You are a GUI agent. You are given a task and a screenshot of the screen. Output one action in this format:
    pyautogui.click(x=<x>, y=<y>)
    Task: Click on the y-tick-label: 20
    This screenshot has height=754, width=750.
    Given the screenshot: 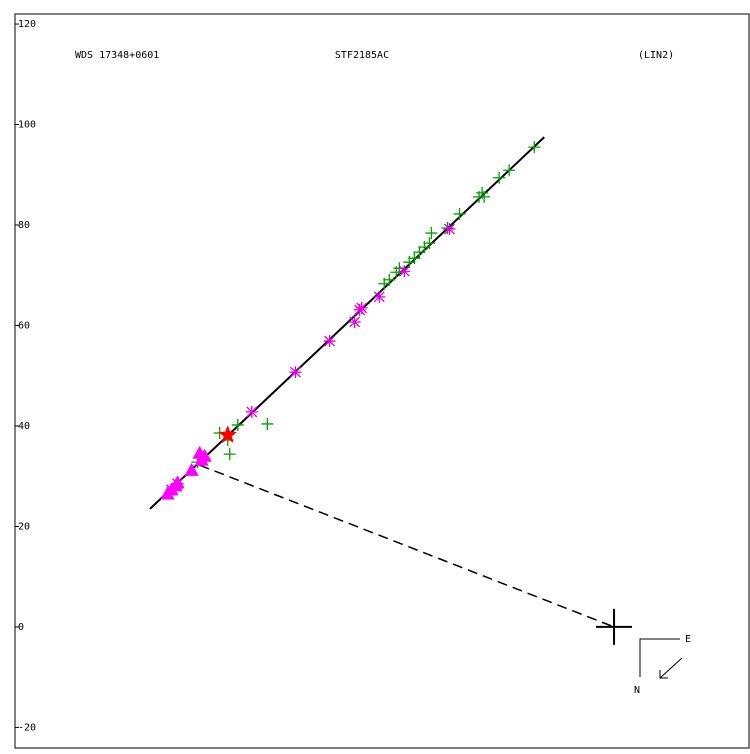 What is the action you would take?
    pyautogui.click(x=24, y=526)
    